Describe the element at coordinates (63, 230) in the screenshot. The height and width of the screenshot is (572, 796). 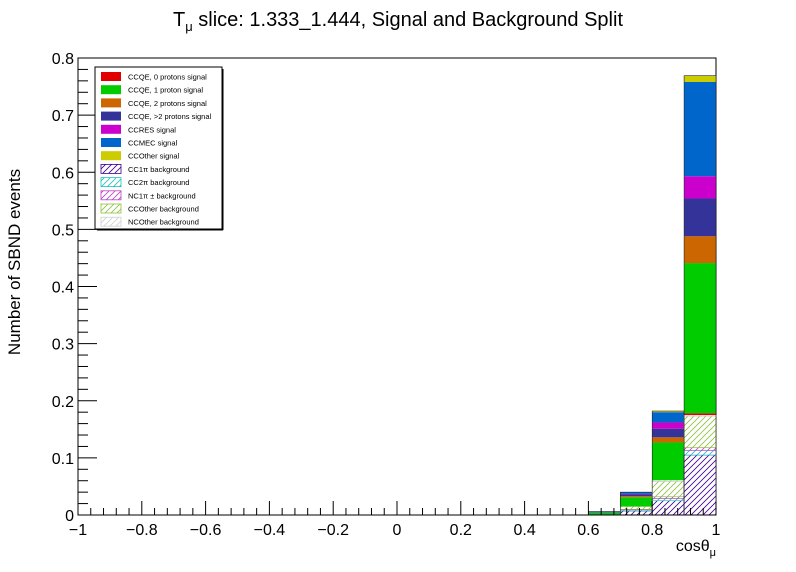
I see `y-tick-label: 0.5` at that location.